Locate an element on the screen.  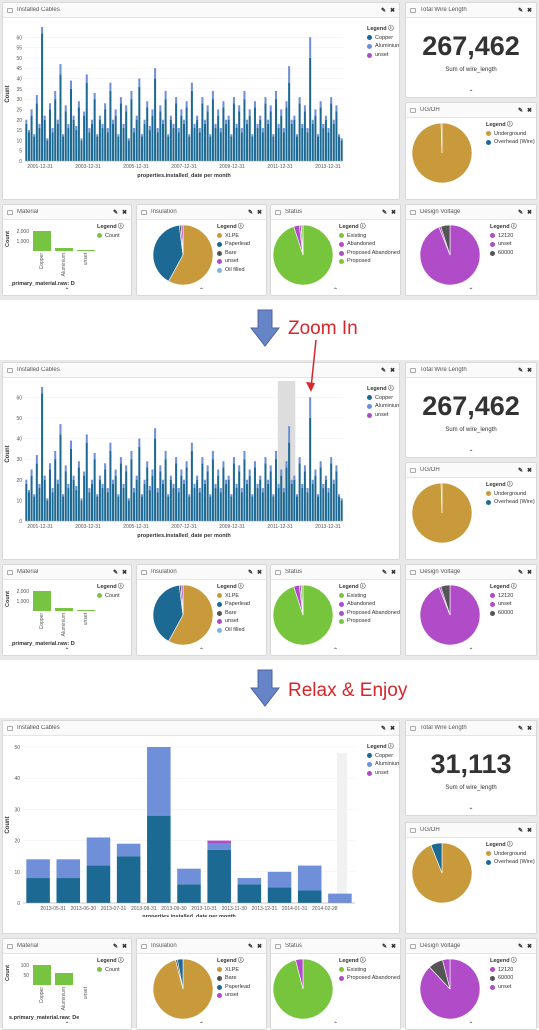
legend-item: 12120 is located at coordinates (503, 236).